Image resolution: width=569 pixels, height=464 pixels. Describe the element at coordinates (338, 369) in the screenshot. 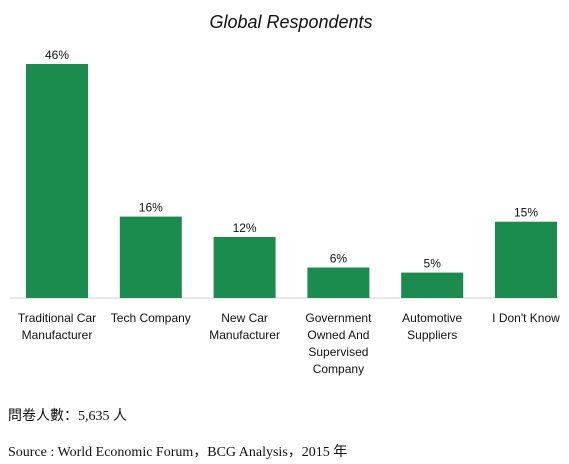

I see `category-label-line: Company` at that location.